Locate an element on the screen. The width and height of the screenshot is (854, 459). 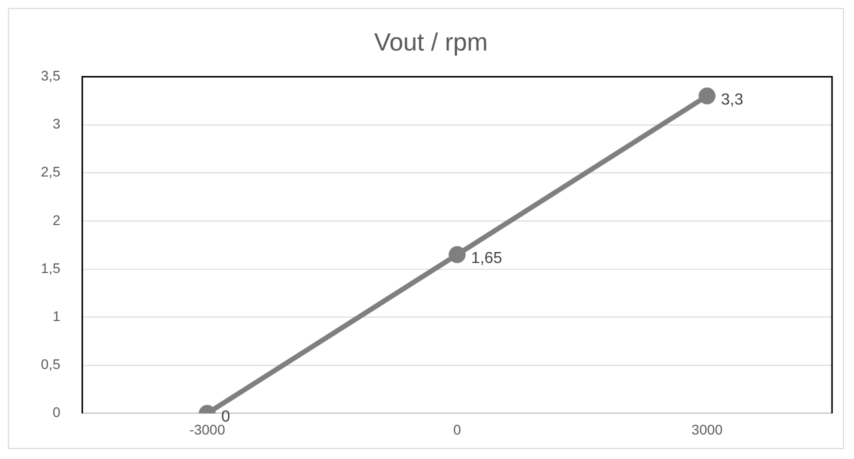
y-tick-label: 2,5 is located at coordinates (50, 172).